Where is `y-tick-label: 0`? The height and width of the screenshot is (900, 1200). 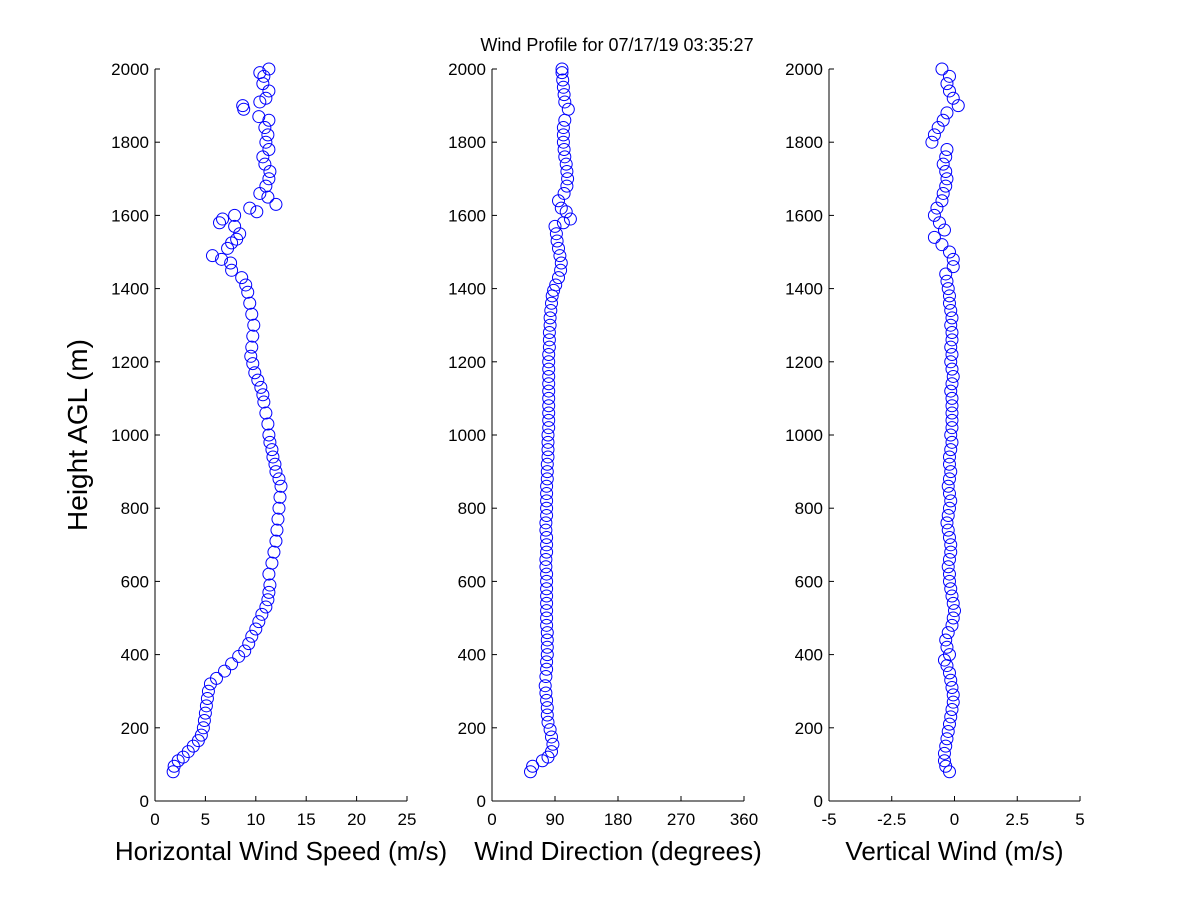 y-tick-label: 0 is located at coordinates (818, 801).